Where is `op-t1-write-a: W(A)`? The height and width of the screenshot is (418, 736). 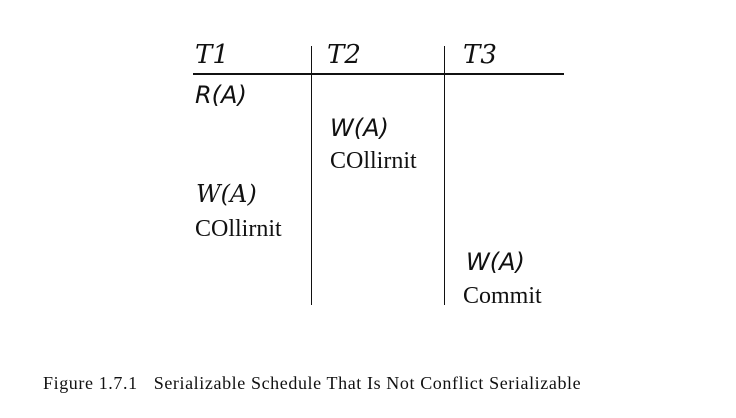
op-t1-write-a: W(A) is located at coordinates (226, 194).